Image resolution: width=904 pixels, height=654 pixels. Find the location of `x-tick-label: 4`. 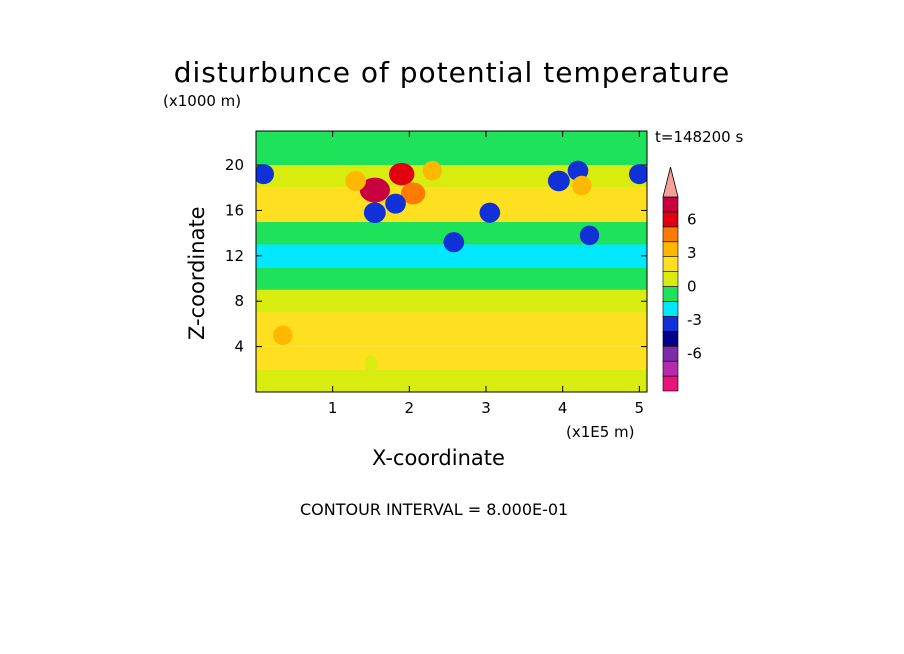

x-tick-label: 4 is located at coordinates (563, 408).